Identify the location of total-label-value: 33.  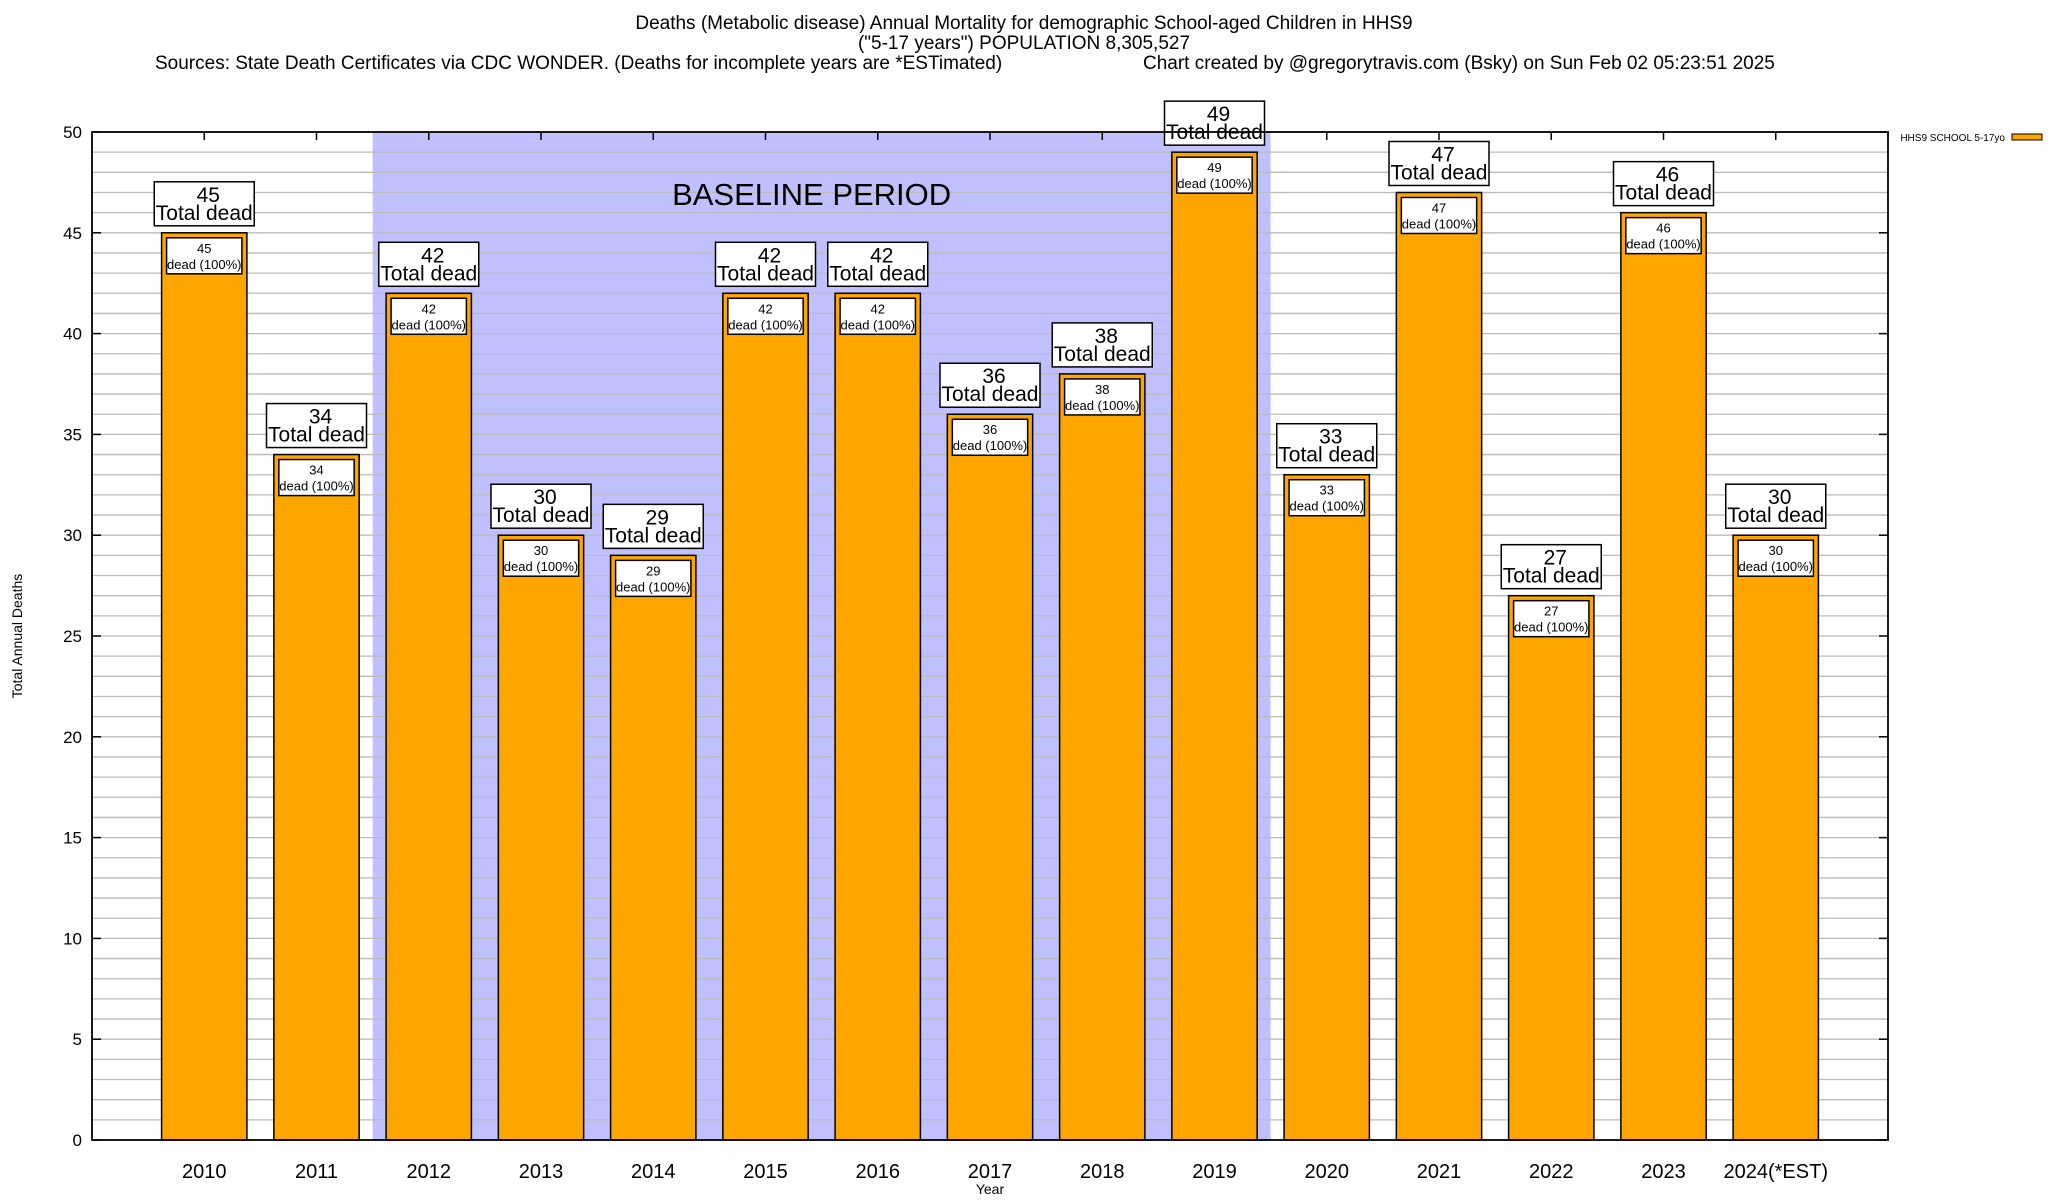
(1330, 437).